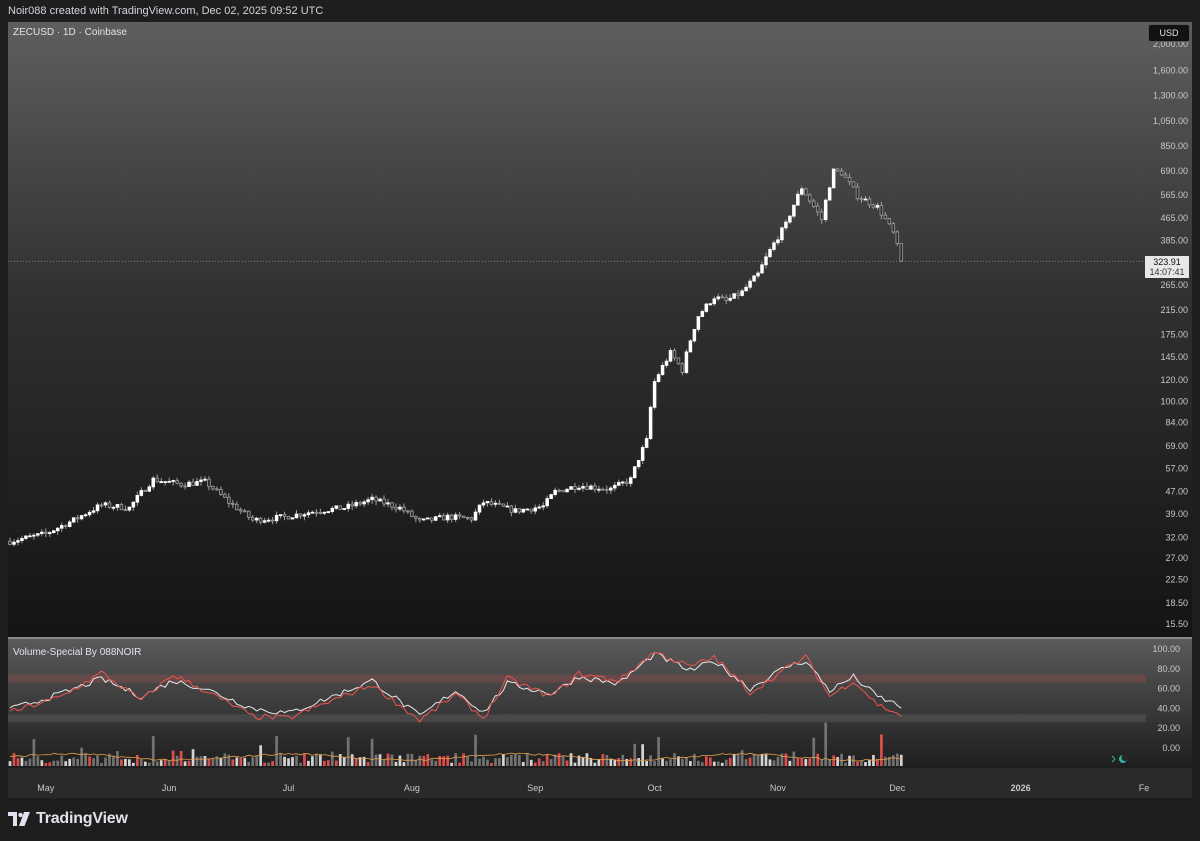  What do you see at coordinates (1174, 357) in the screenshot?
I see `price-axis-tick-label: 145.00` at bounding box center [1174, 357].